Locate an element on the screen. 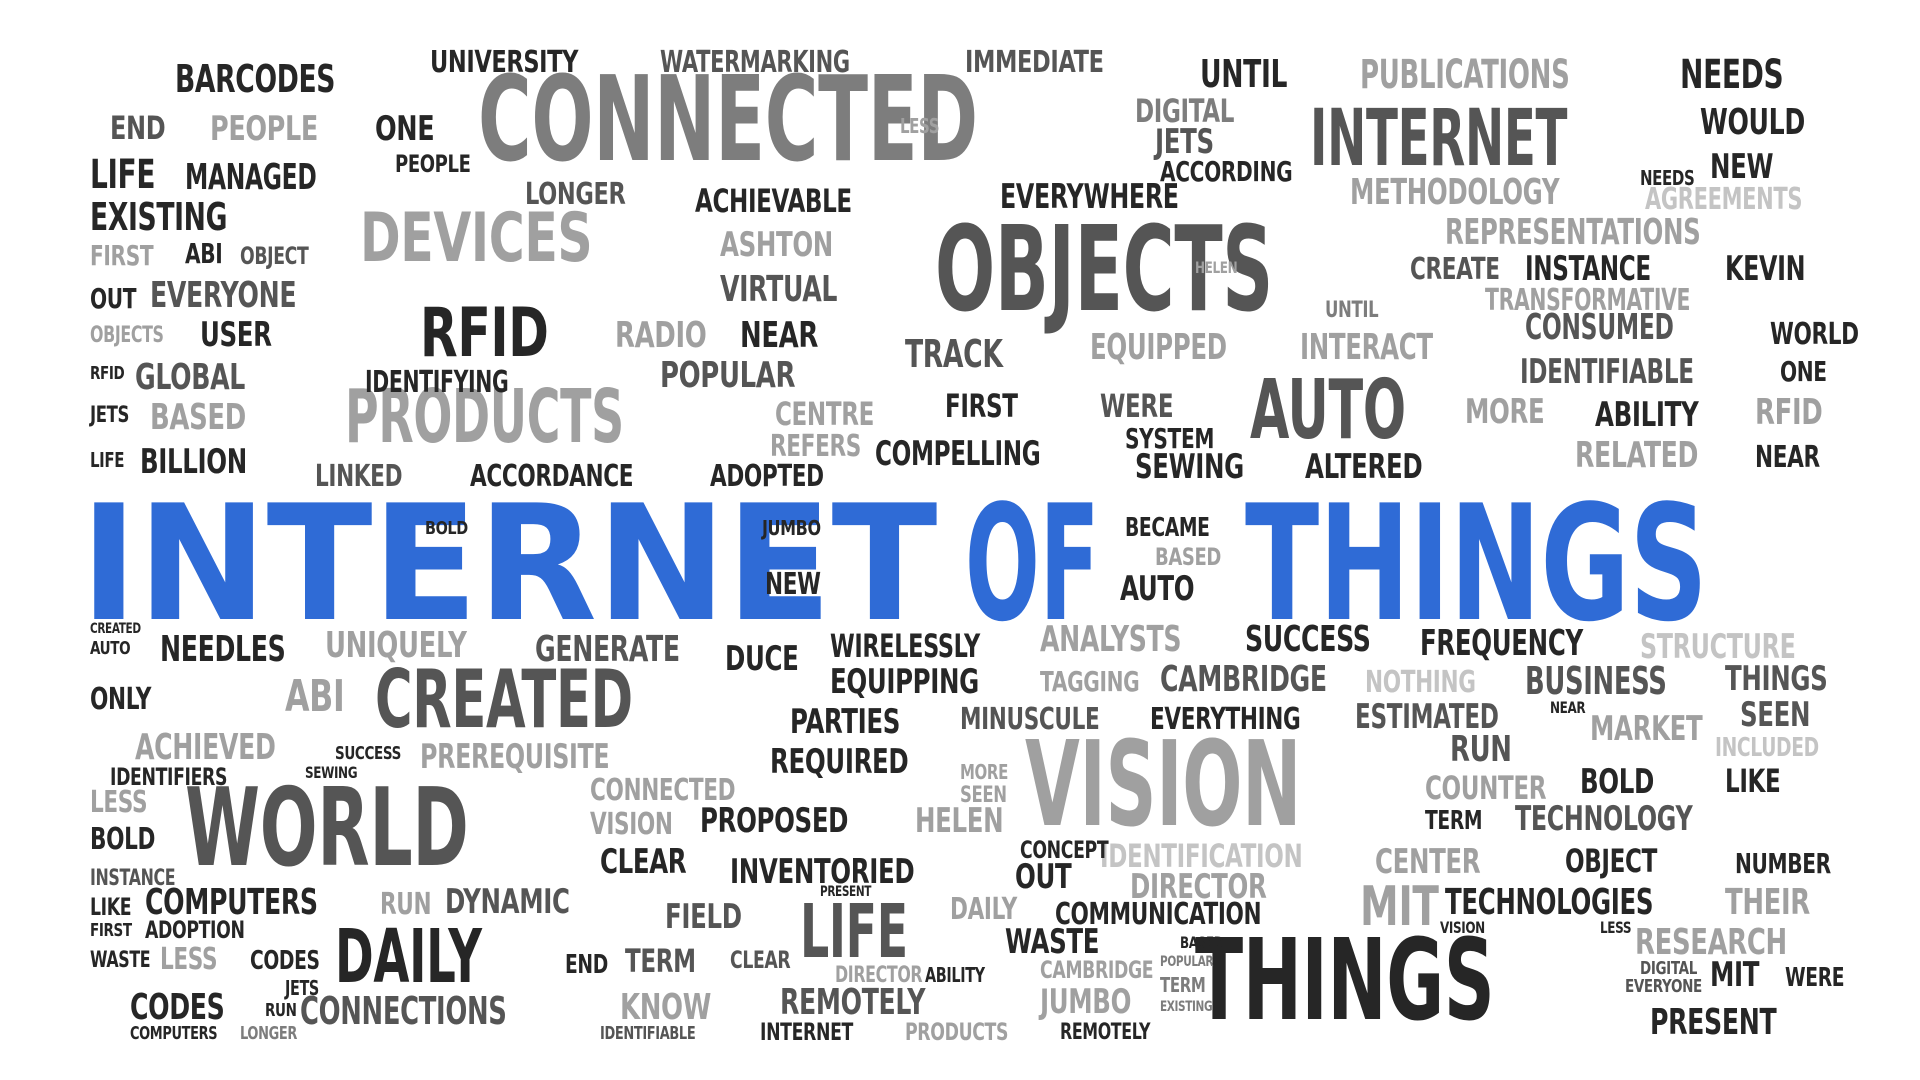 This screenshot has width=1920, height=1080. word-were-right: WERE is located at coordinates (1815, 978).